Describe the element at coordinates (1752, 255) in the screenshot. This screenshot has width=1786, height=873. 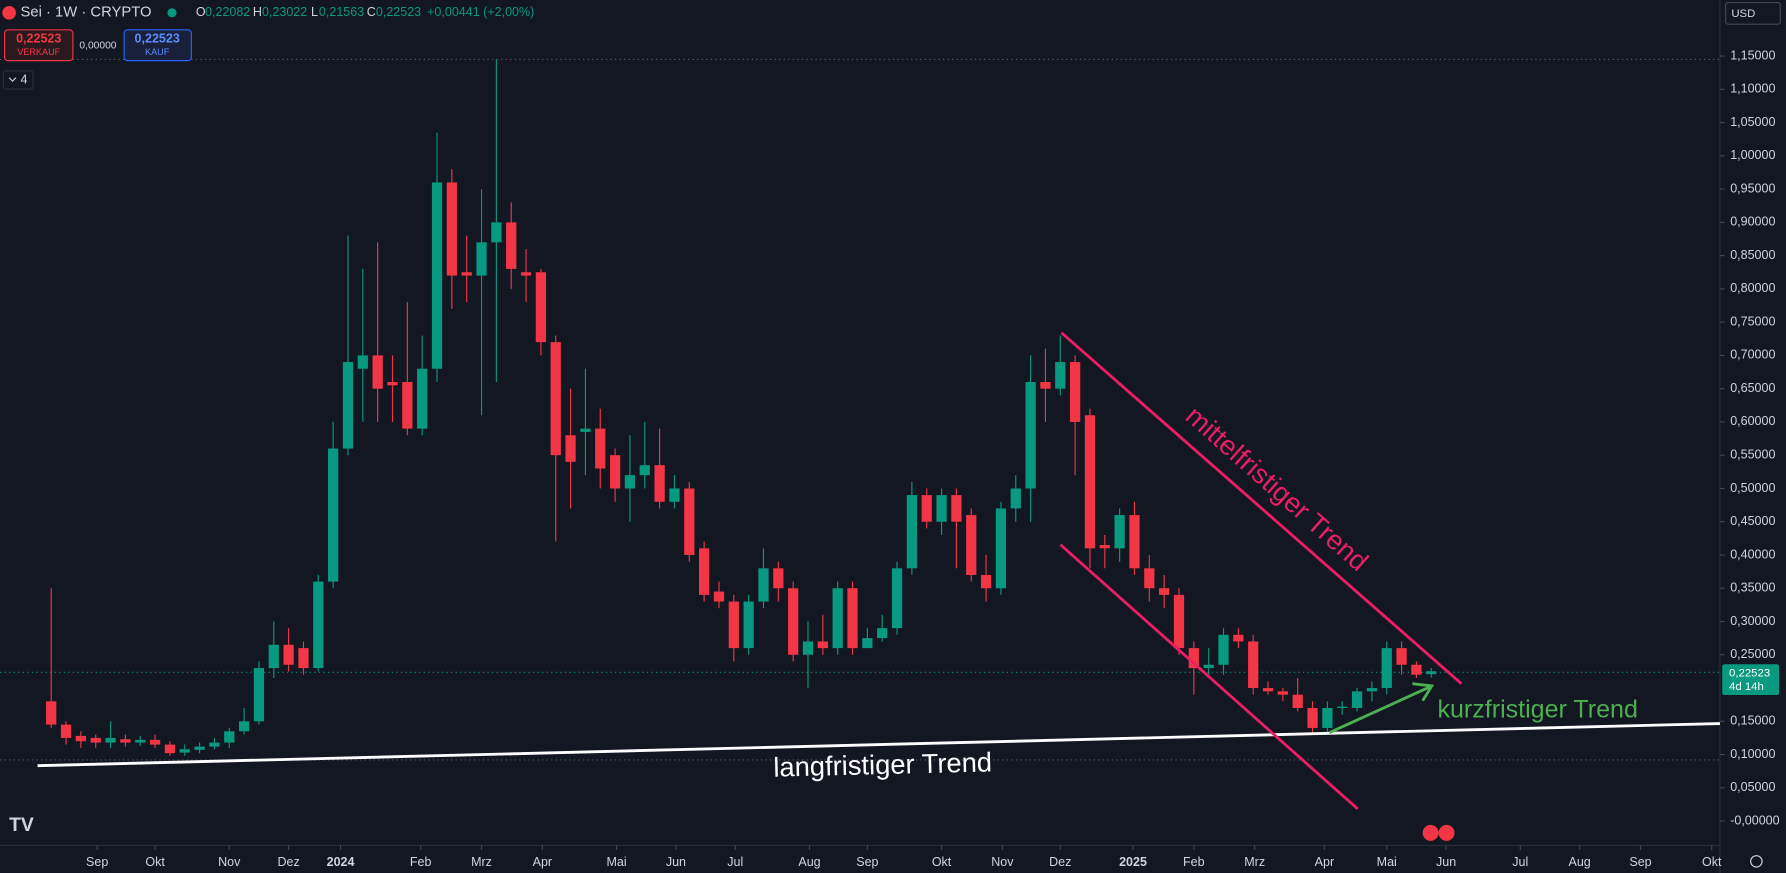
I see `y-tick-label: 0,85000` at that location.